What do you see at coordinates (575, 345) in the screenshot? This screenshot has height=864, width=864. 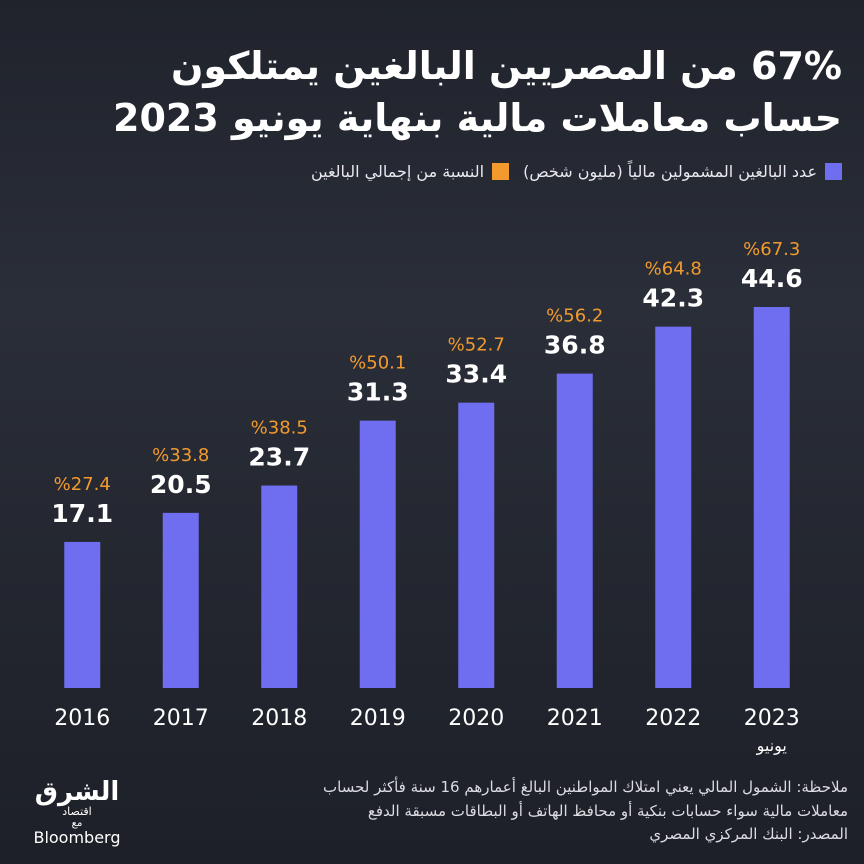 I see `value-label: 36.8` at bounding box center [575, 345].